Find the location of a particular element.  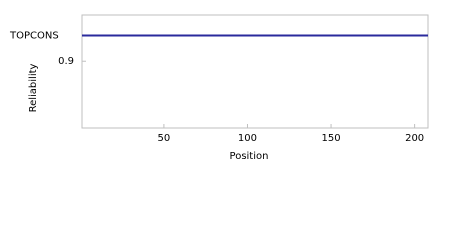

x-tick-label: 100 is located at coordinates (247, 138).